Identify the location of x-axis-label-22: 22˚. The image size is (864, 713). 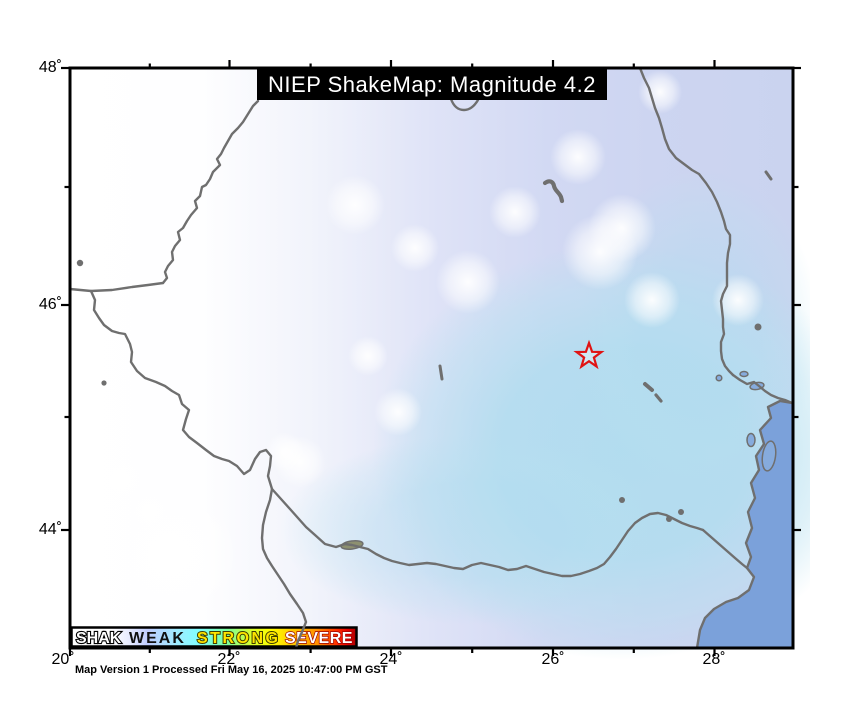
(229, 659).